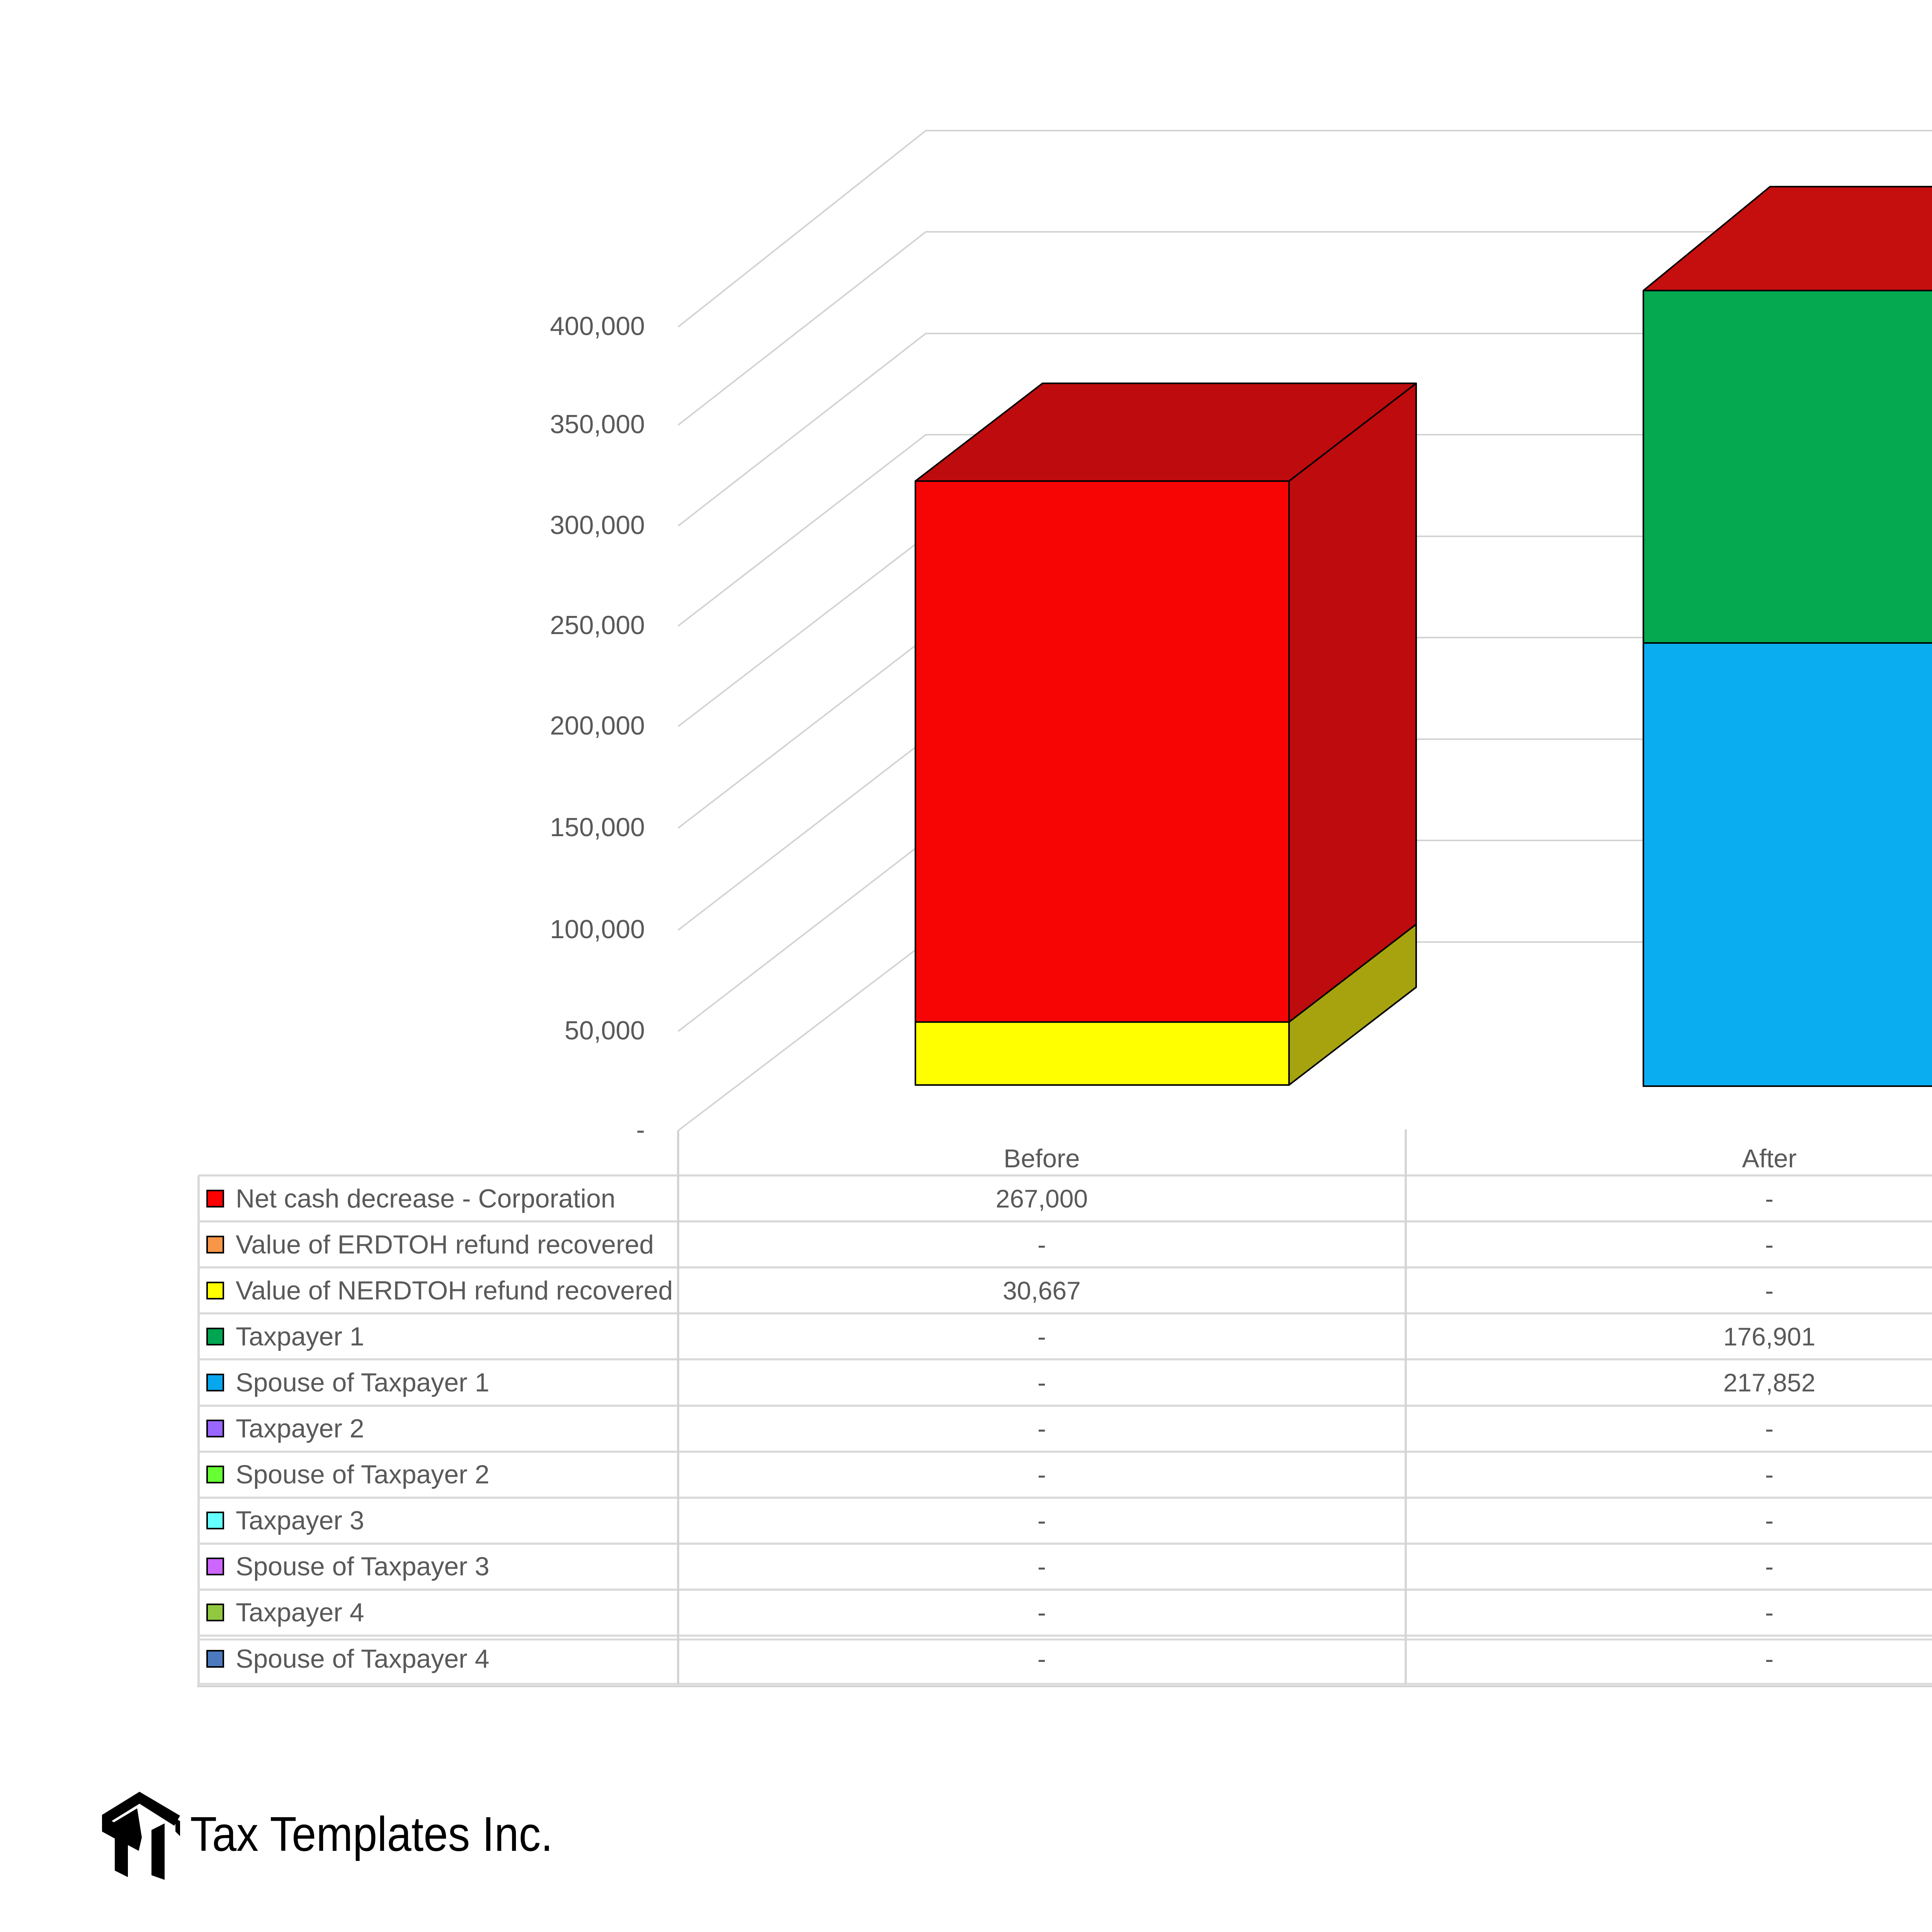  Describe the element at coordinates (1042, 1158) in the screenshot. I see `svg-text: Before` at that location.